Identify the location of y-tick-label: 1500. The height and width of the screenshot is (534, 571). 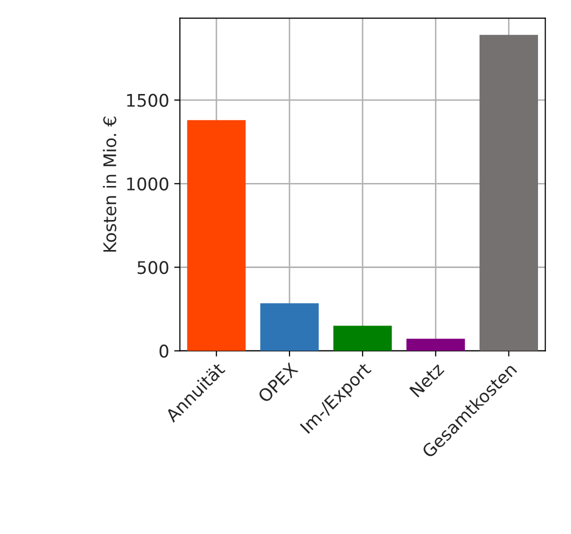
(147, 100).